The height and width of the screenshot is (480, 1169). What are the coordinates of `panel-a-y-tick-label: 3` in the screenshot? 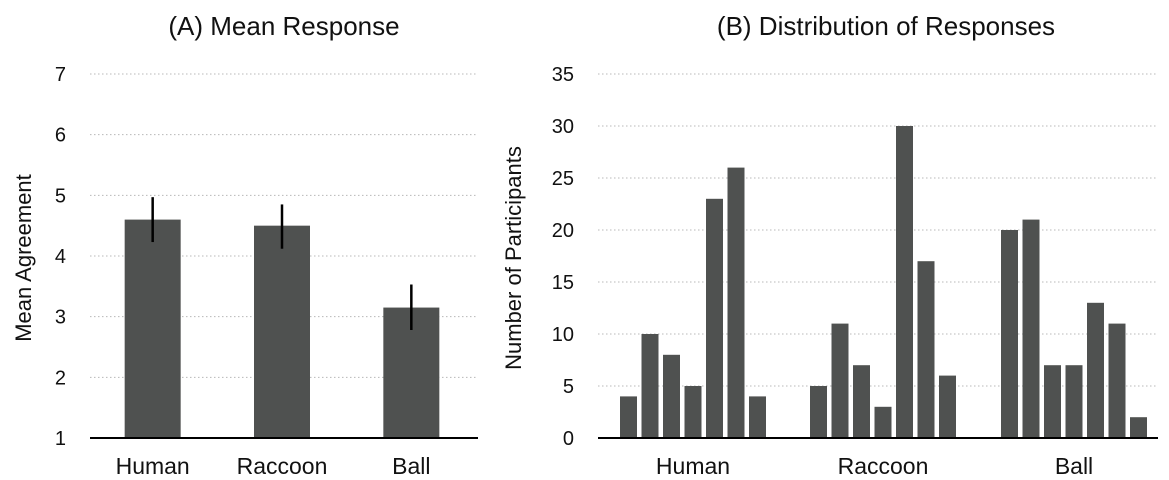 It's located at (60, 318).